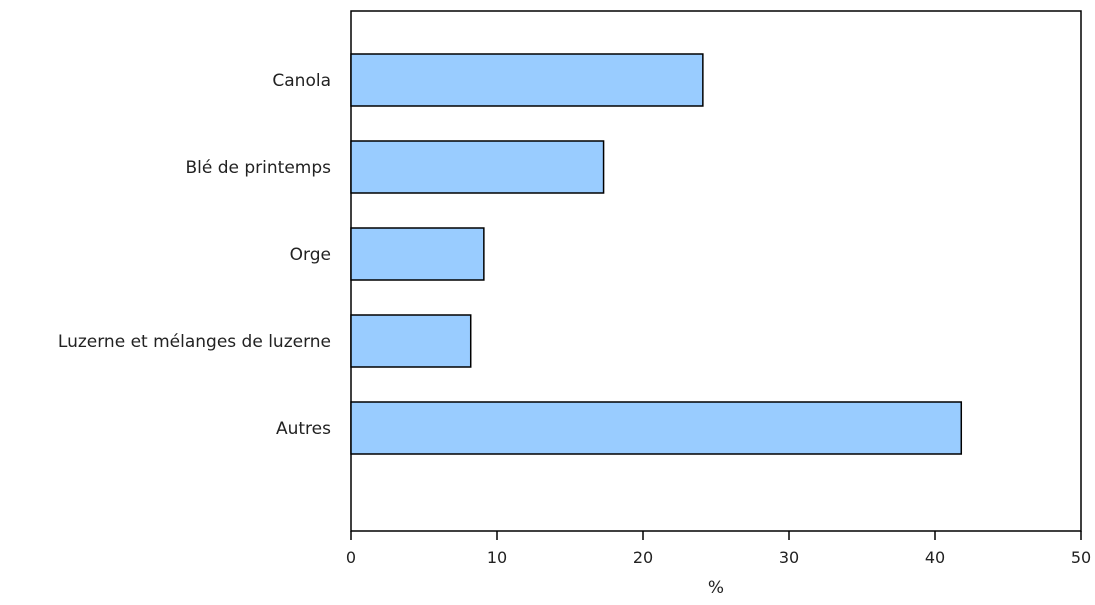 The width and height of the screenshot is (1095, 605). I want to click on category-label-0: Canola, so click(301, 81).